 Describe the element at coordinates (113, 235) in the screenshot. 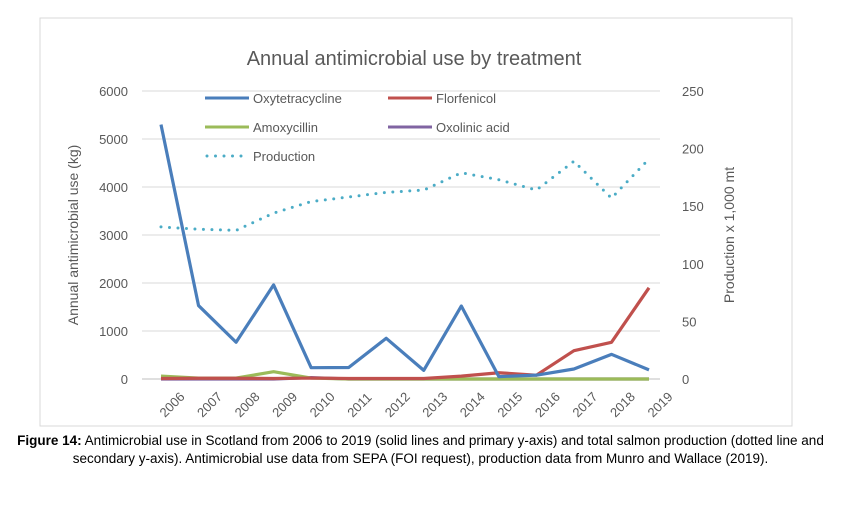

I see `y-tick-label: 3000` at that location.